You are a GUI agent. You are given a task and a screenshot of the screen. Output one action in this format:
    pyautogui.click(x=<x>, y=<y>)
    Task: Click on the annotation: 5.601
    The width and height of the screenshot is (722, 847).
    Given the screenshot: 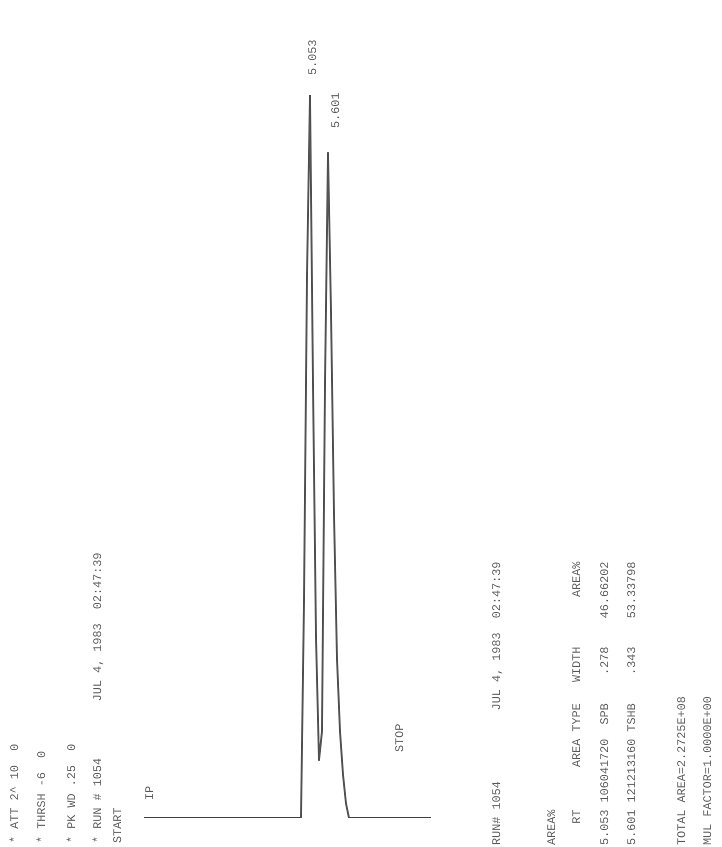 What is the action you would take?
    pyautogui.click(x=335, y=110)
    